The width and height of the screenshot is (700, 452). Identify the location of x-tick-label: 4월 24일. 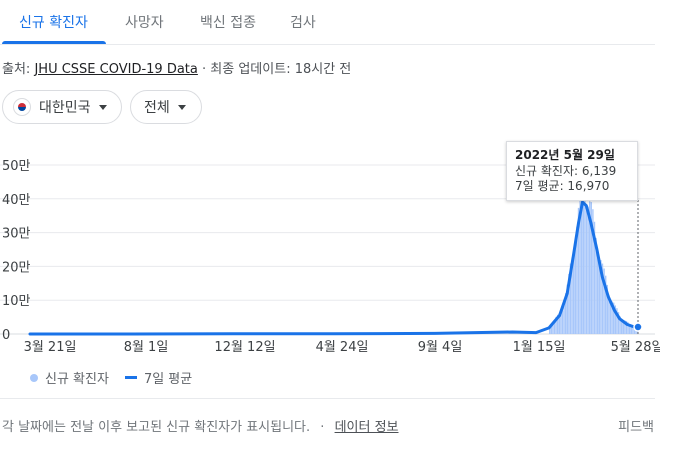
(342, 347).